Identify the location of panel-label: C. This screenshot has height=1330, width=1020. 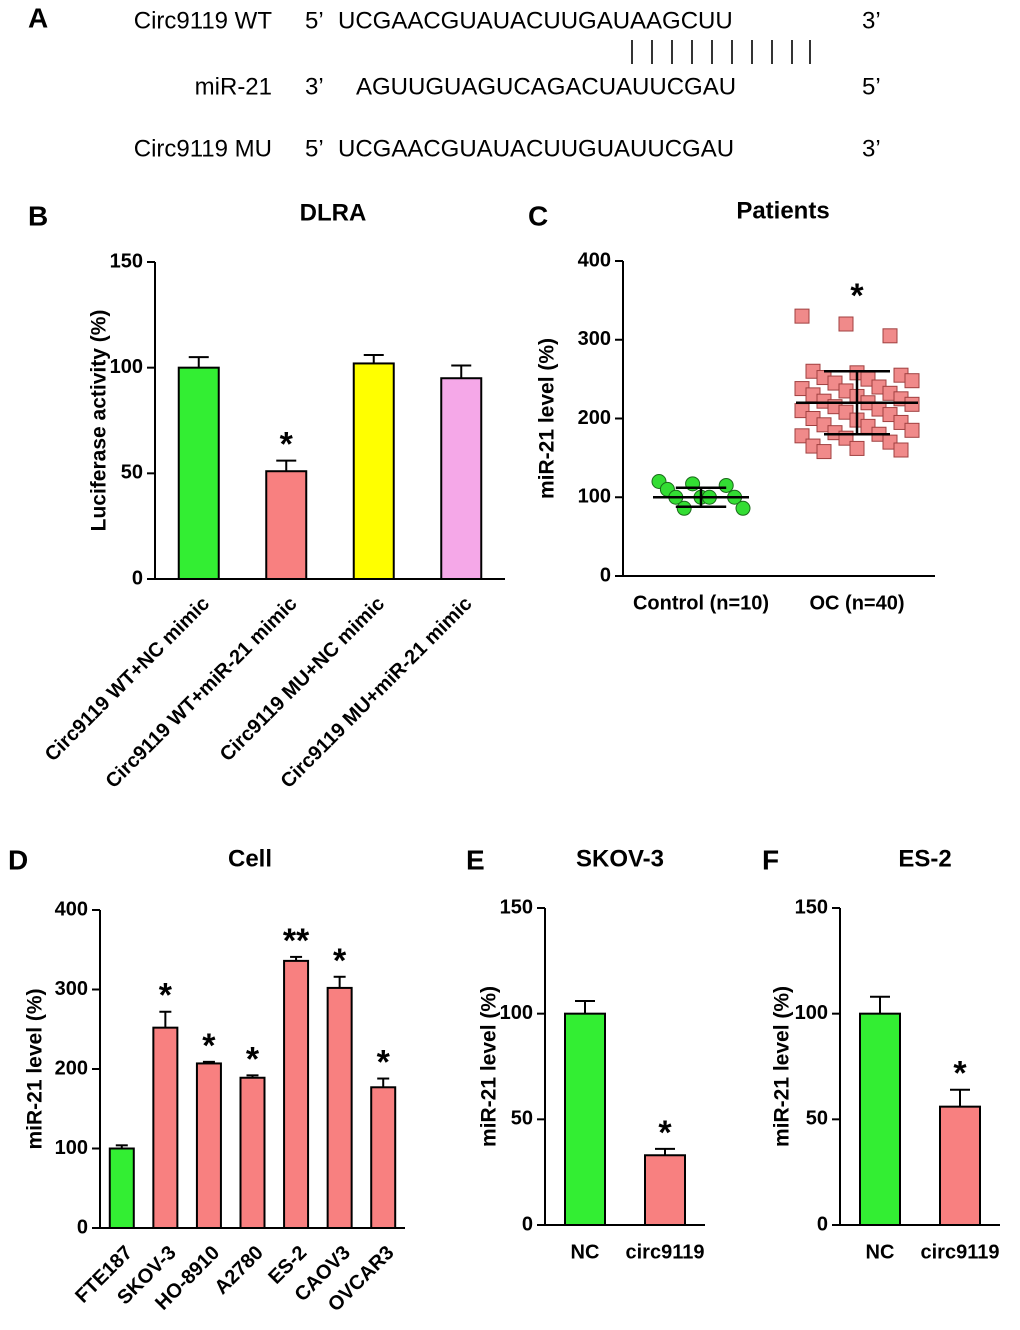
(538, 215).